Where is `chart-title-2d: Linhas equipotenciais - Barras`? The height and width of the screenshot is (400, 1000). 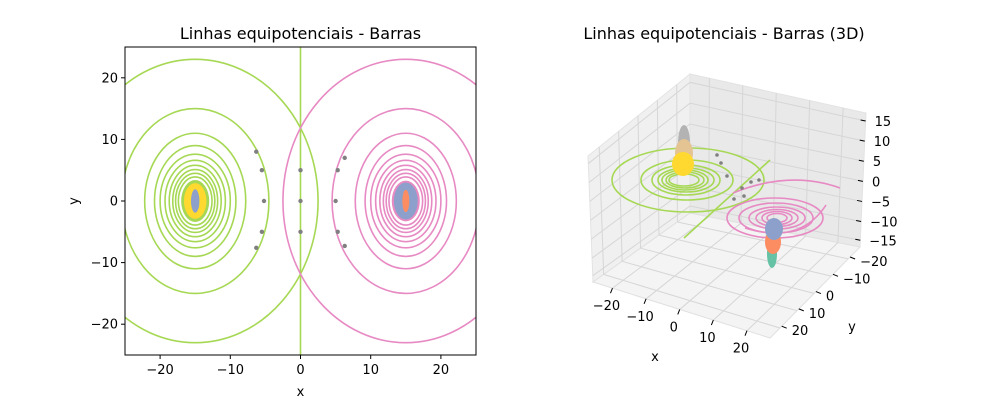 chart-title-2d: Linhas equipotenciais - Barras is located at coordinates (300, 33).